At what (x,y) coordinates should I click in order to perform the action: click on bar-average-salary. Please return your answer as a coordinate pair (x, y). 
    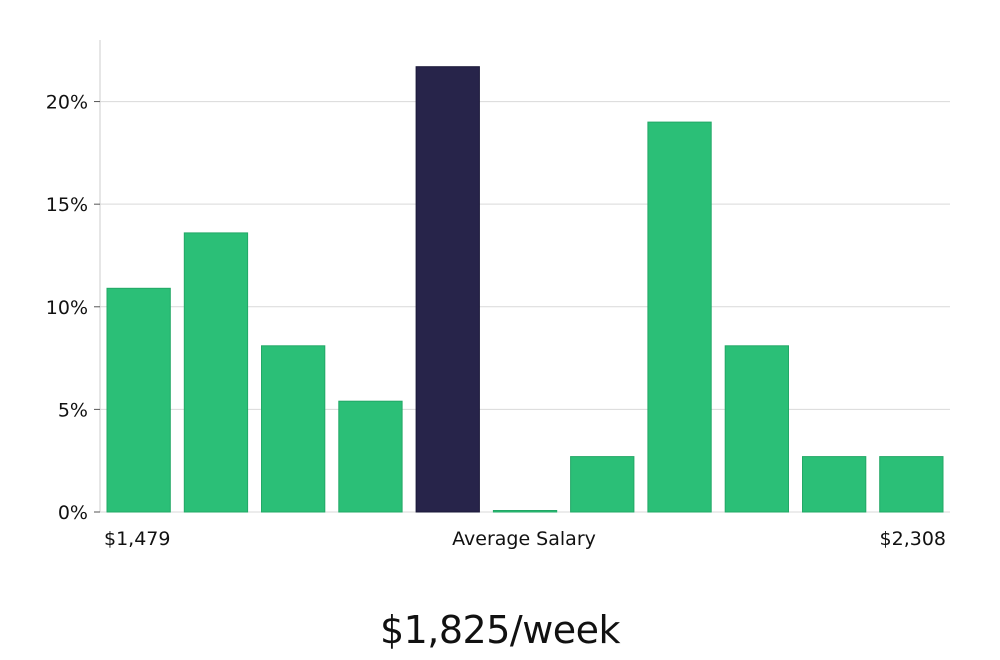
    Looking at the image, I should click on (447, 289).